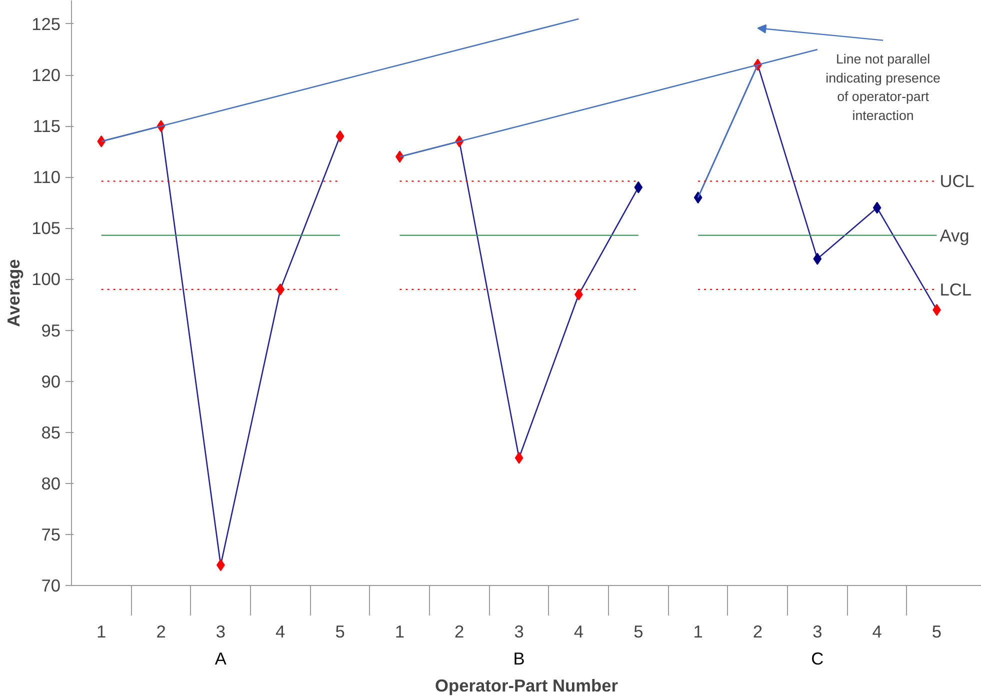 Image resolution: width=981 pixels, height=698 pixels. Describe the element at coordinates (46, 75) in the screenshot. I see `y-tick-label: 120` at that location.